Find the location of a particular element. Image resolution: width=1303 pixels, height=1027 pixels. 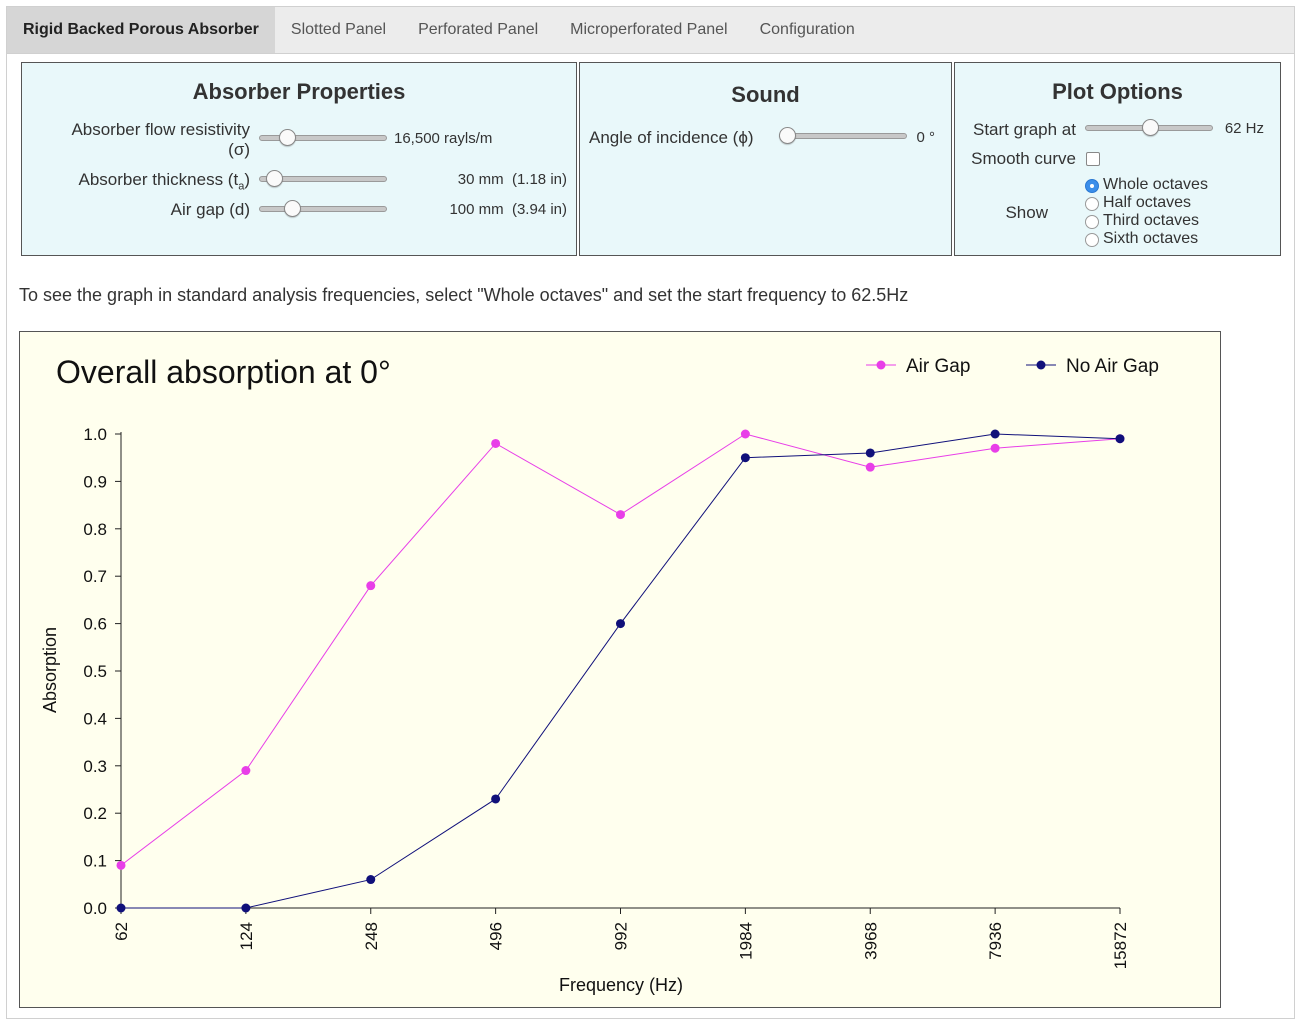

x-tick-label: 3968 is located at coordinates (870, 941).